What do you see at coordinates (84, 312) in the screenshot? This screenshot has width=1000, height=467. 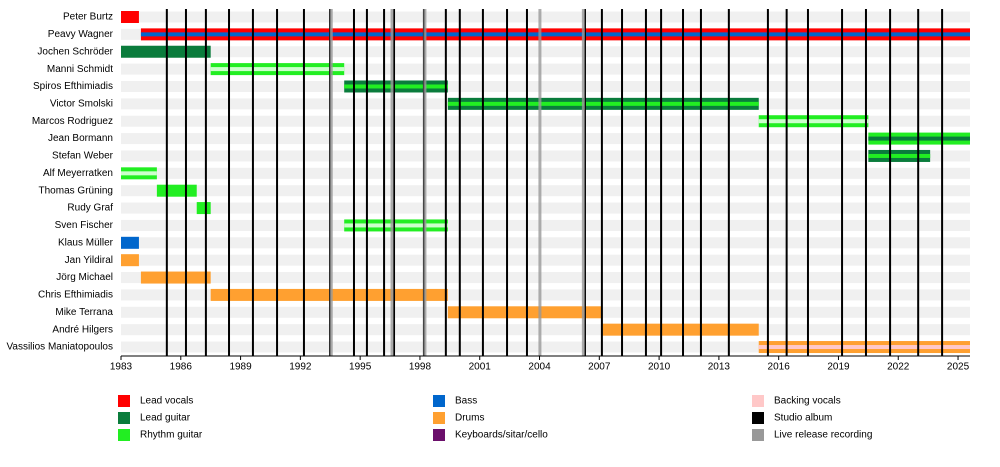 I see `member-name: Mike Terrana` at bounding box center [84, 312].